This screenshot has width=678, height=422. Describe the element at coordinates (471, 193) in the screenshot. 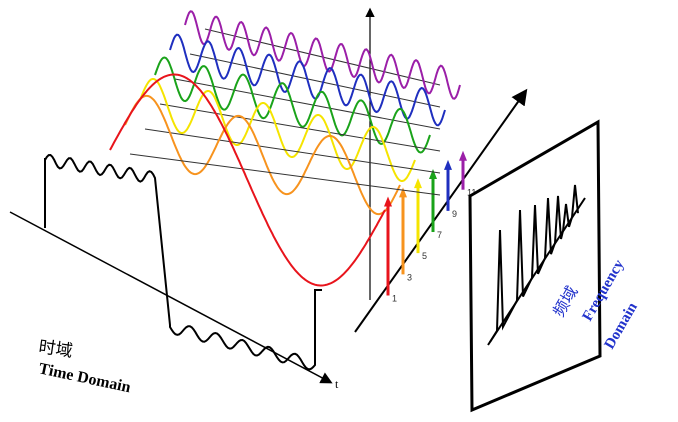

I see `harmonic-label: 11` at that location.